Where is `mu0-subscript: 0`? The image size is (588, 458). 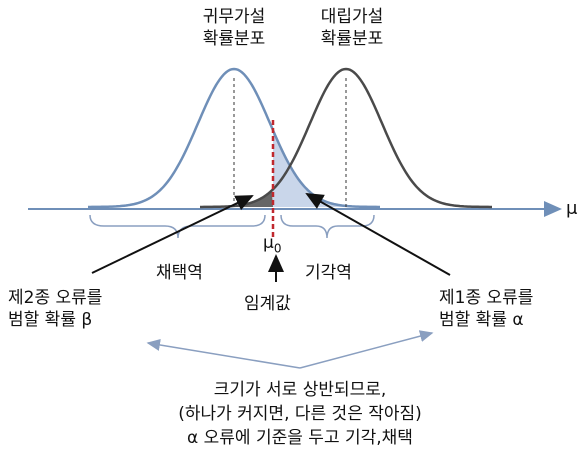
mu0-subscript: 0 is located at coordinates (277, 248).